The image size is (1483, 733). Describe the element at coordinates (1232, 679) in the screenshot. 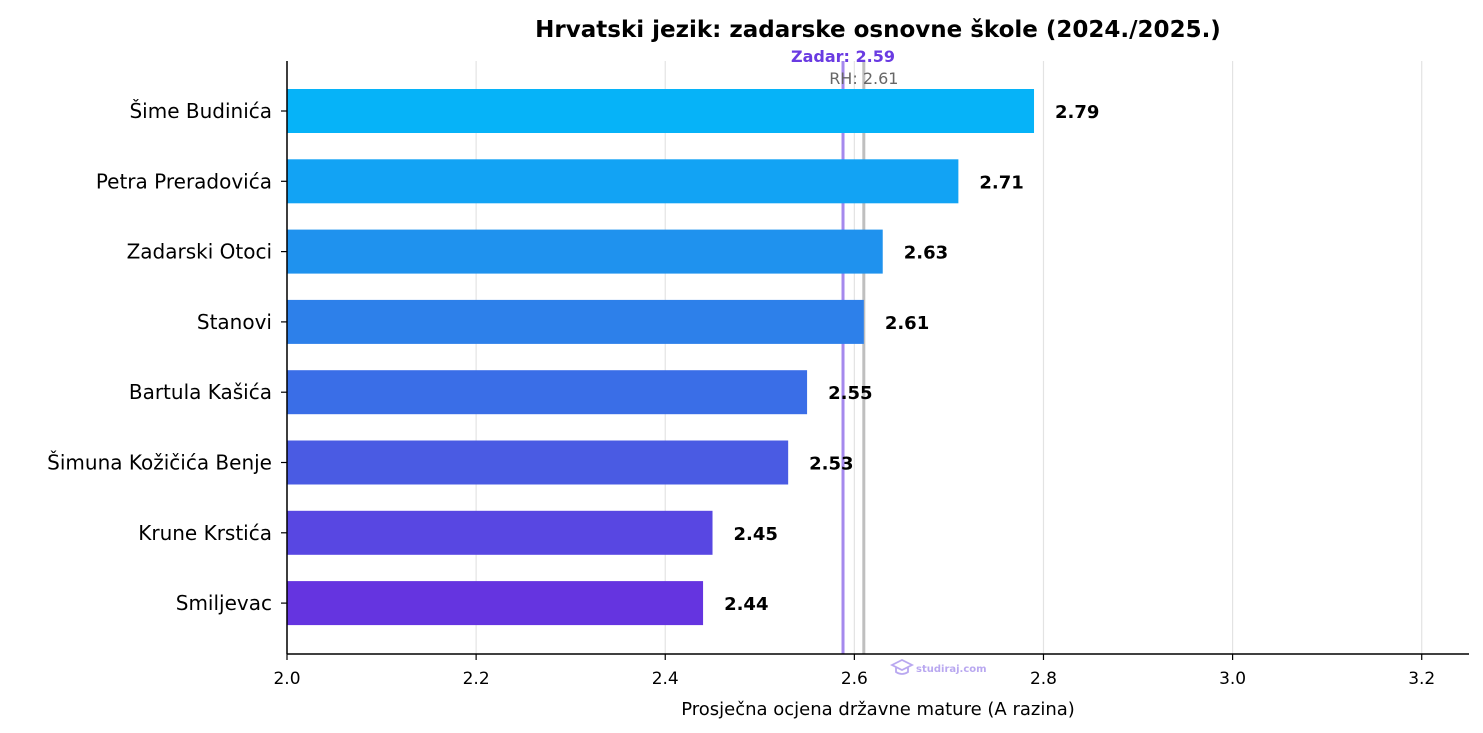

I see `x-tick-label: 3.0` at that location.